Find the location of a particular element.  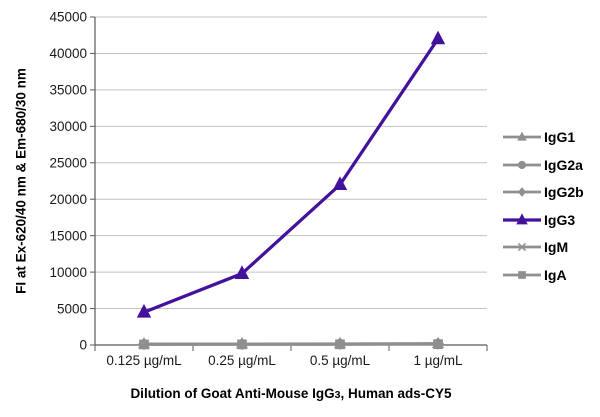

circle-marker-icon is located at coordinates (522, 164).